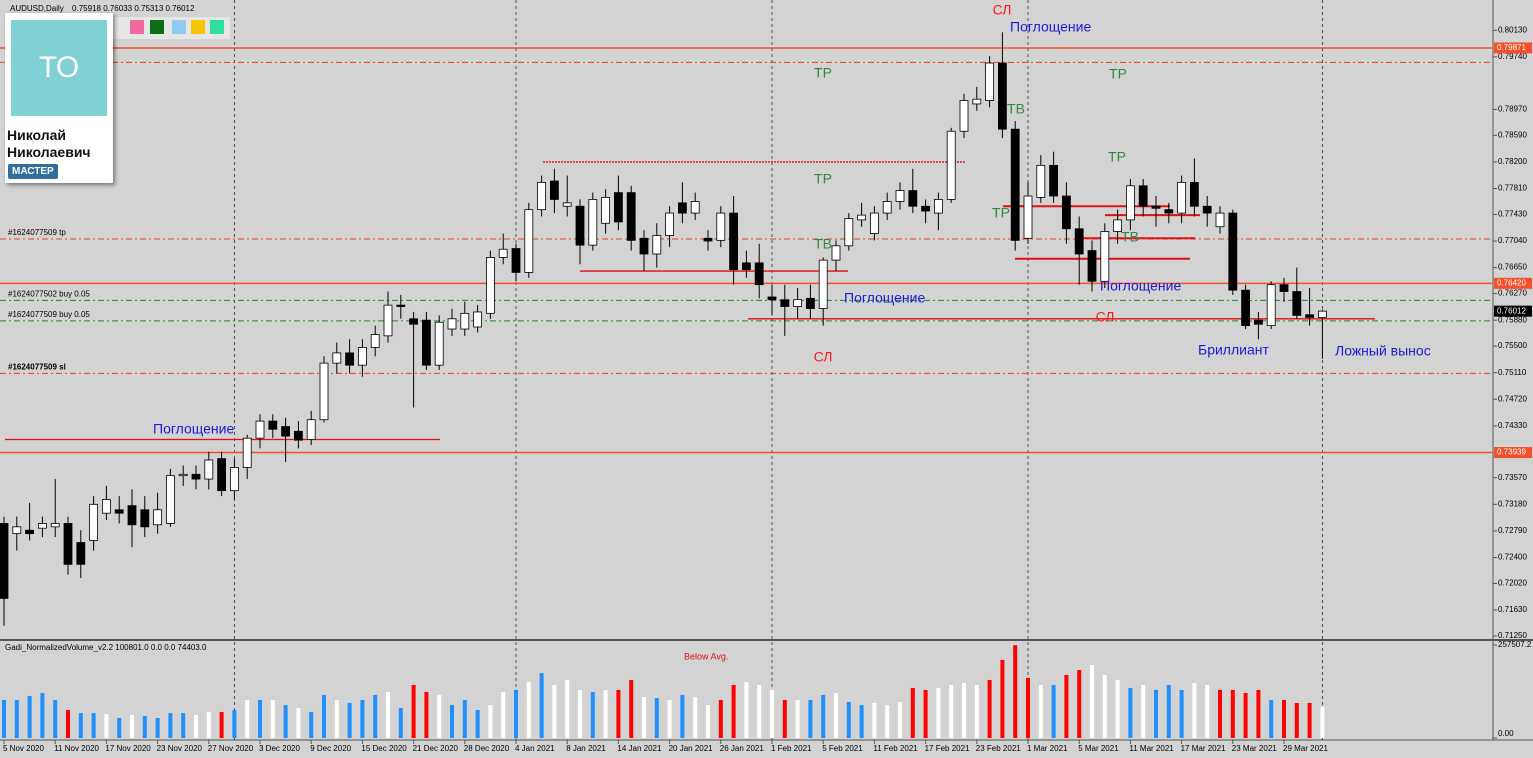  What do you see at coordinates (586, 748) in the screenshot?
I see `x-tick-label: 8 Jan 2021` at bounding box center [586, 748].